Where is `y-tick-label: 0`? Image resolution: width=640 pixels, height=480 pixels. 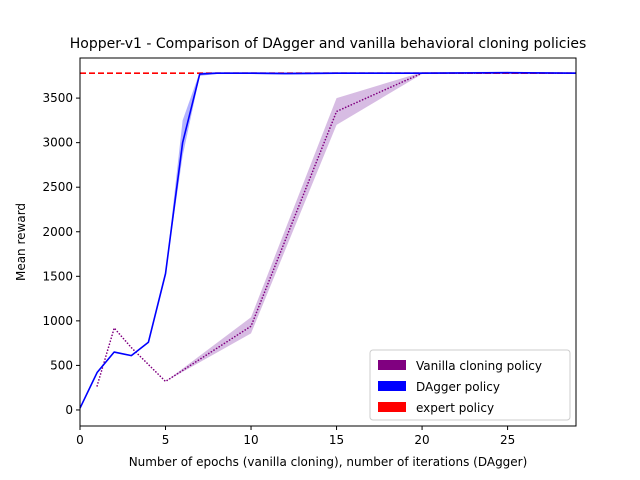
y-tick-label: 0 is located at coordinates (69, 410).